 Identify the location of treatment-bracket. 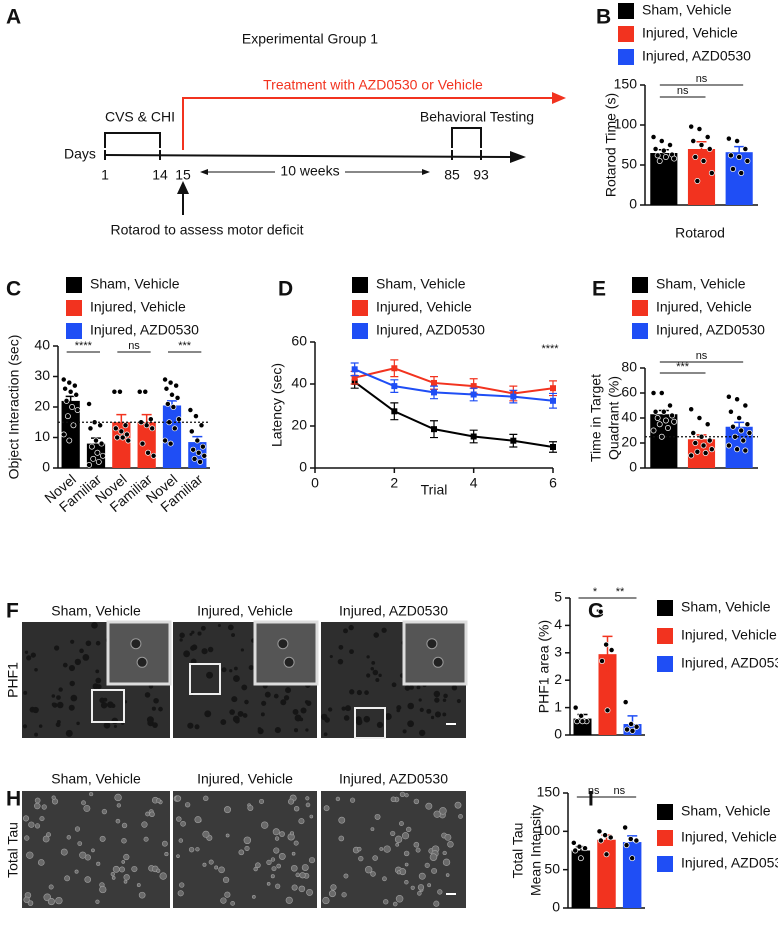
(367, 123).